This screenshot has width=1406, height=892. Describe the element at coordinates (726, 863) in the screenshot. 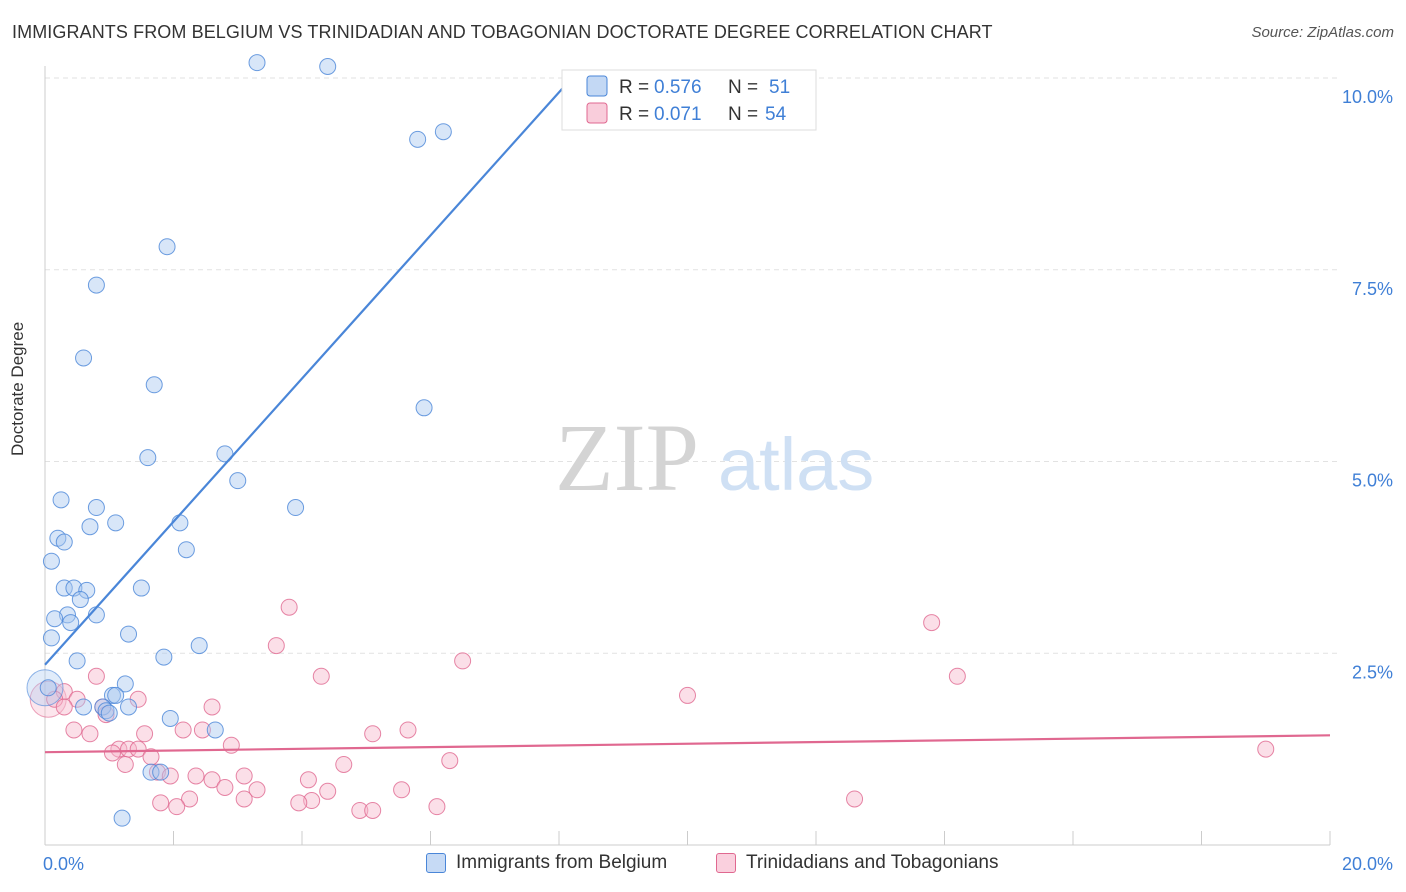

I see `legend-swatch-trinidadians-bottom` at that location.